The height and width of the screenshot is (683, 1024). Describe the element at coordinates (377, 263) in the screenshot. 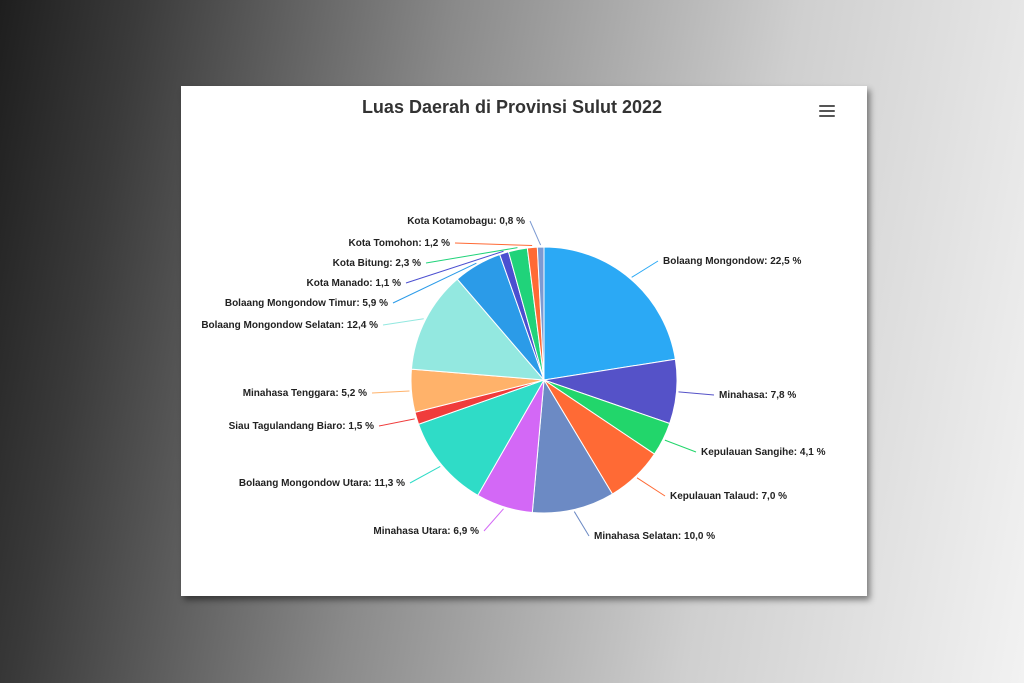

I see `data-label: Kota Bitung: 2,3 %` at that location.